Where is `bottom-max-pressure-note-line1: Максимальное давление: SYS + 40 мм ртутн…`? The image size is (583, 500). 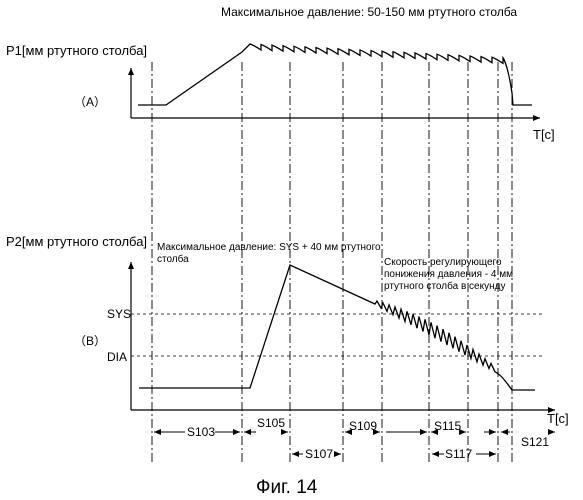 bottom-max-pressure-note-line1: Максимальное давление: SYS + 40 мм ртутн… is located at coordinates (269, 247).